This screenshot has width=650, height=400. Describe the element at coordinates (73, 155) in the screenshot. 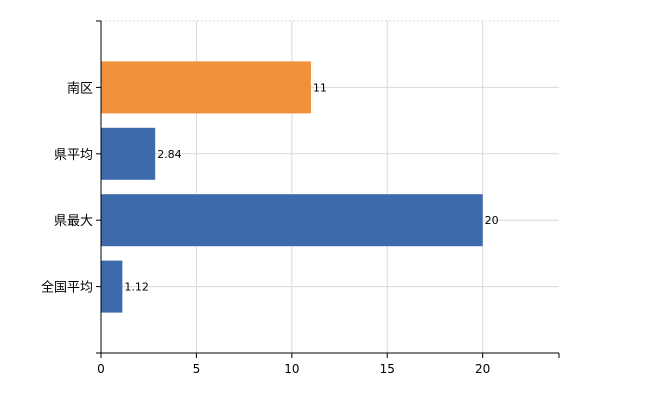

I see `category-label-1: 県平均` at that location.